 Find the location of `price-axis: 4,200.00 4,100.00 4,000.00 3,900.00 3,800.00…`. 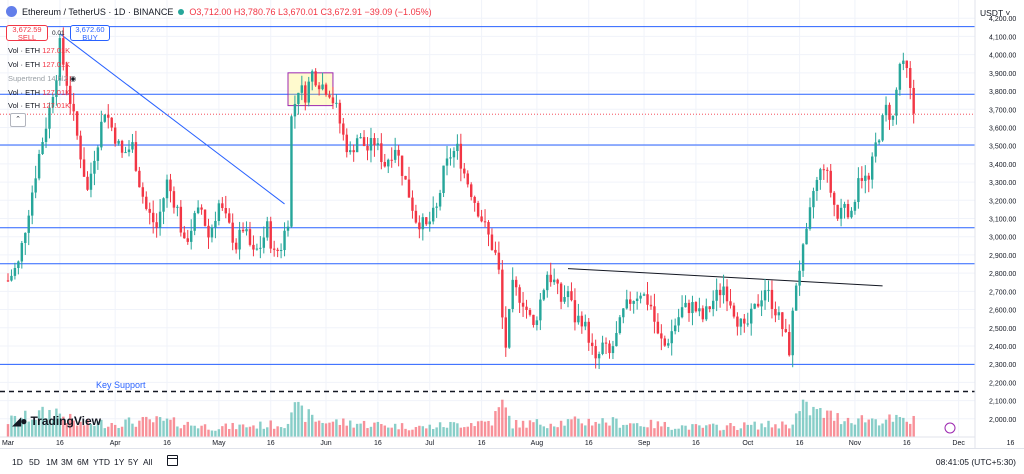

price-axis: 4,200.00 4,100.00 4,000.00 3,900.00 3,800.00… is located at coordinates (999, 224).